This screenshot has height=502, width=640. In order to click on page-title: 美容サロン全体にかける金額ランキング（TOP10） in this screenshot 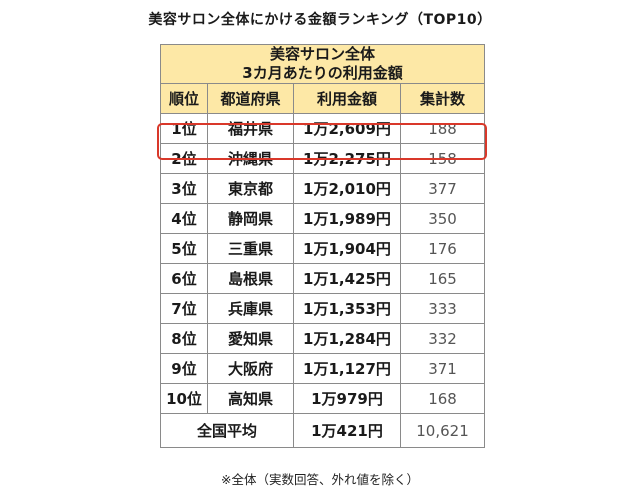, I will do `click(320, 20)`.